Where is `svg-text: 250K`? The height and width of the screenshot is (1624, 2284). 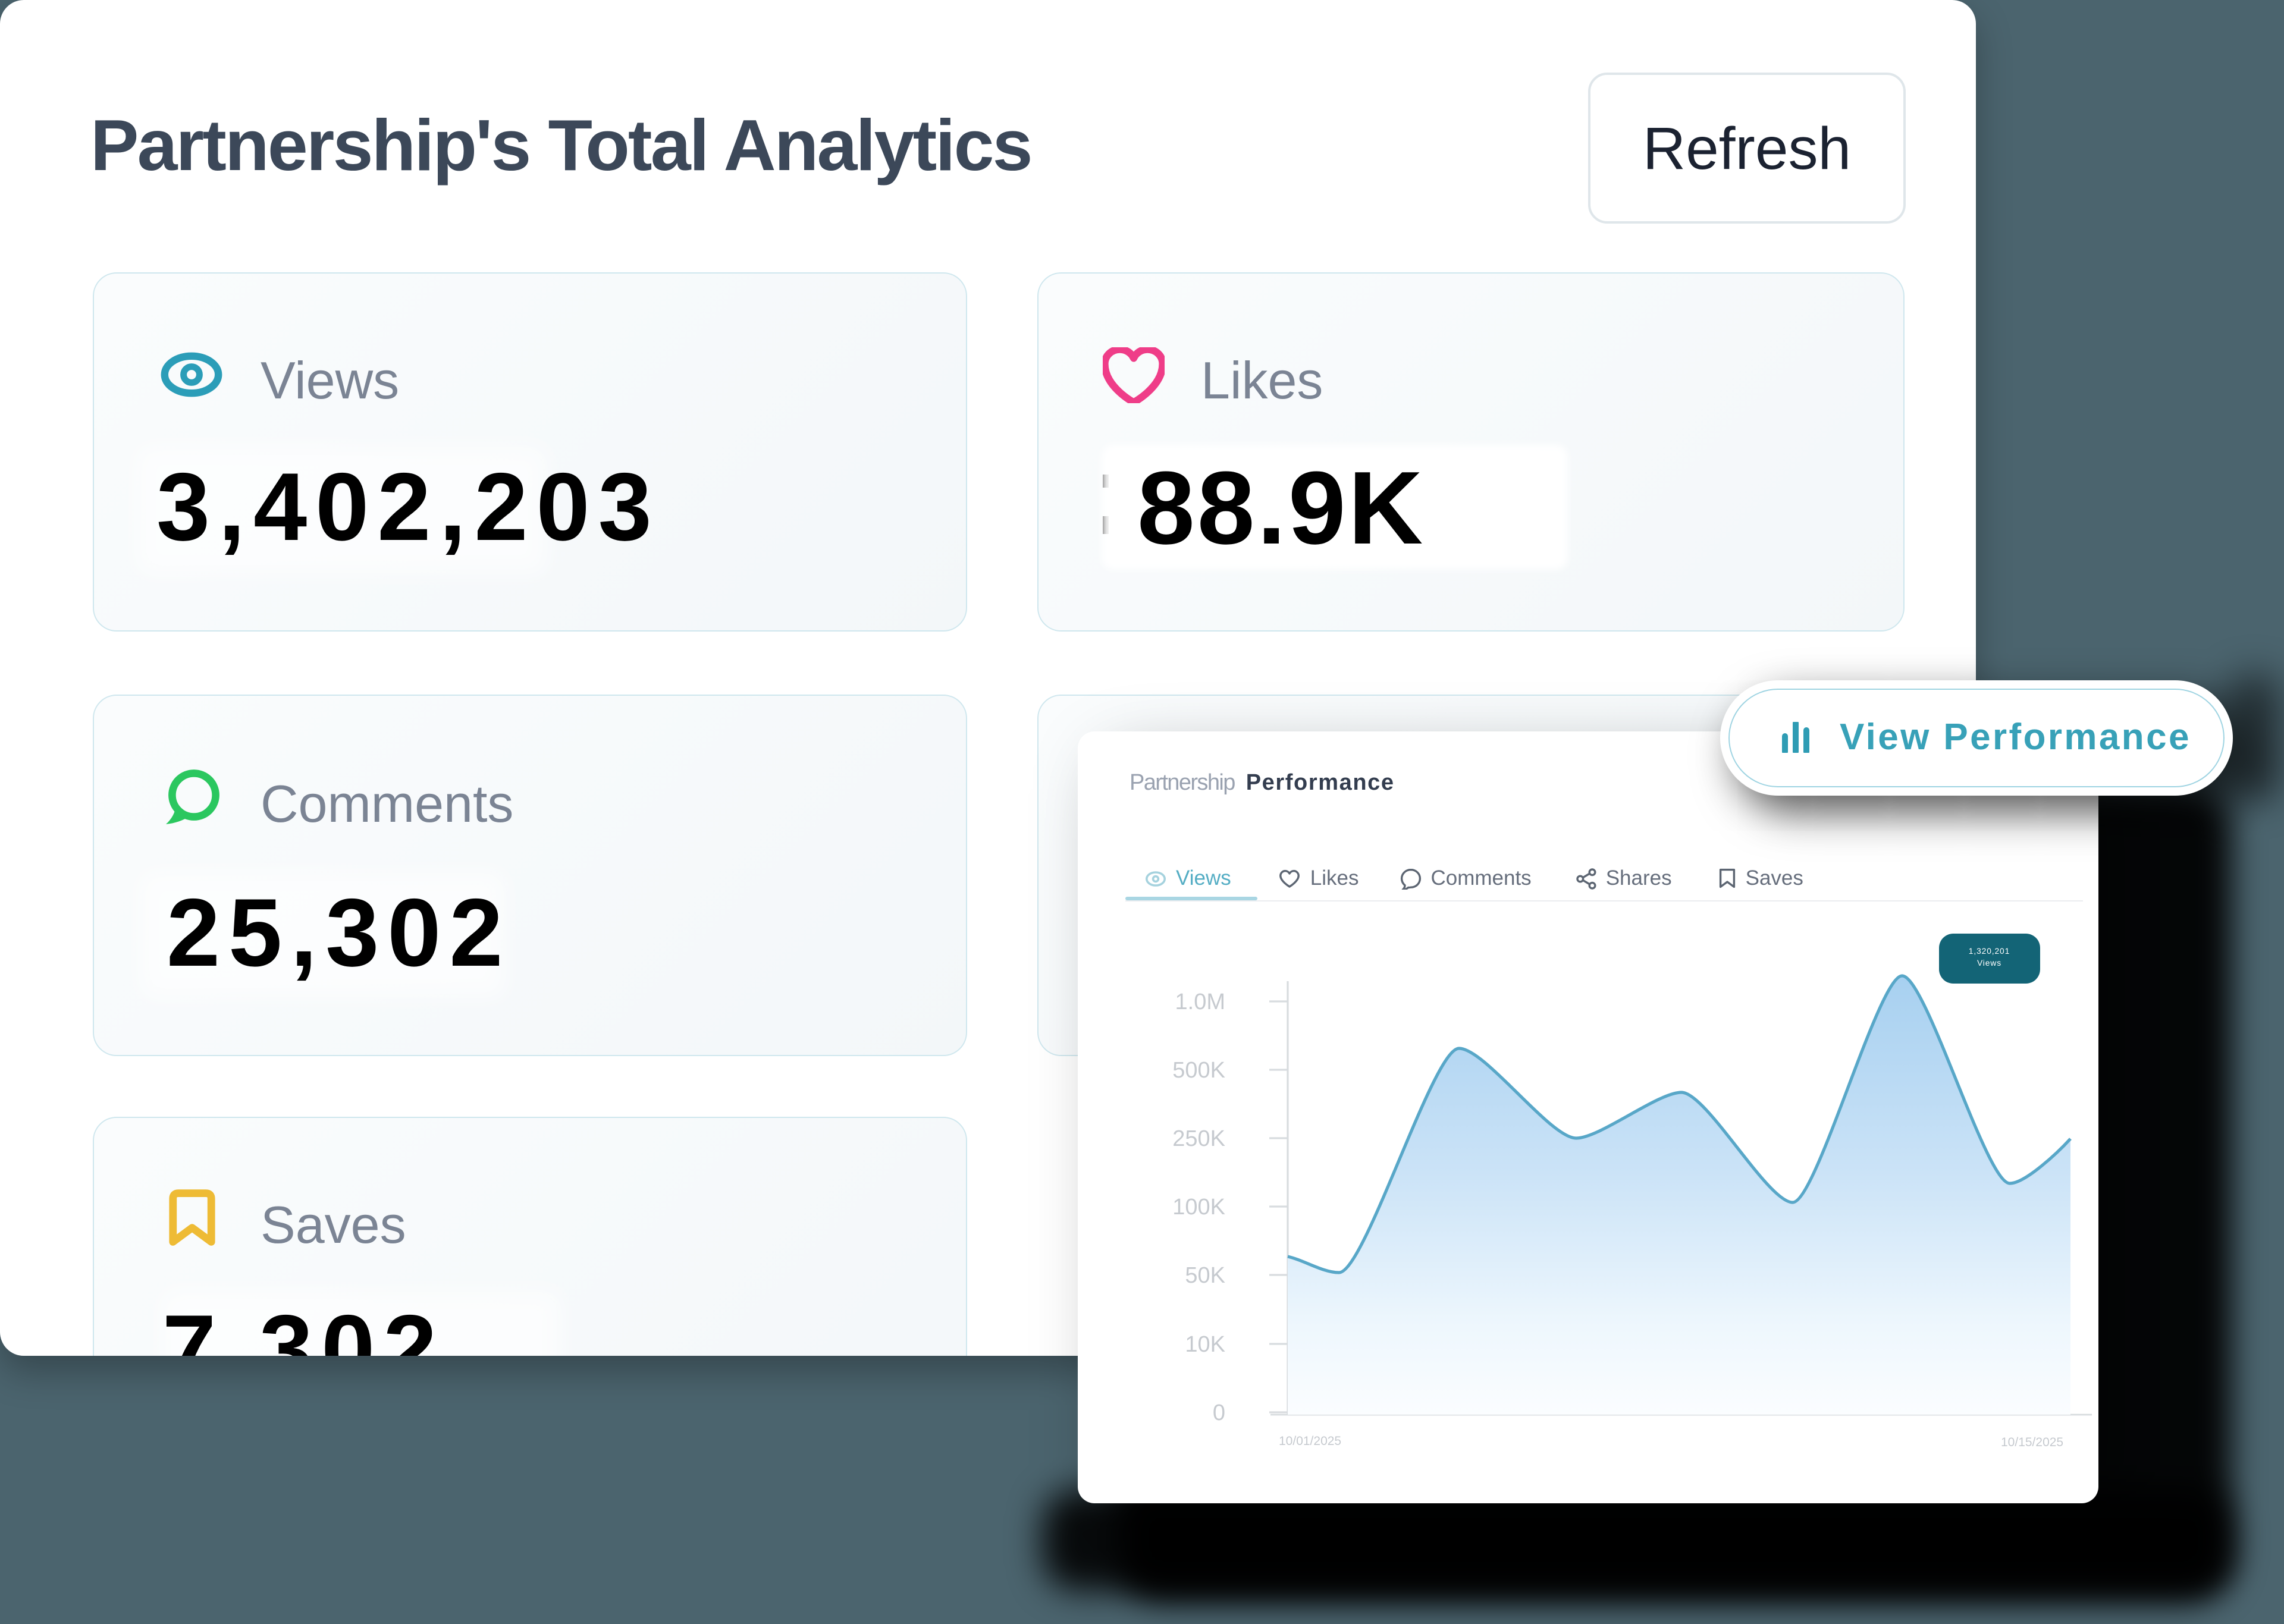 svg-text: 250K is located at coordinates (1199, 1138).